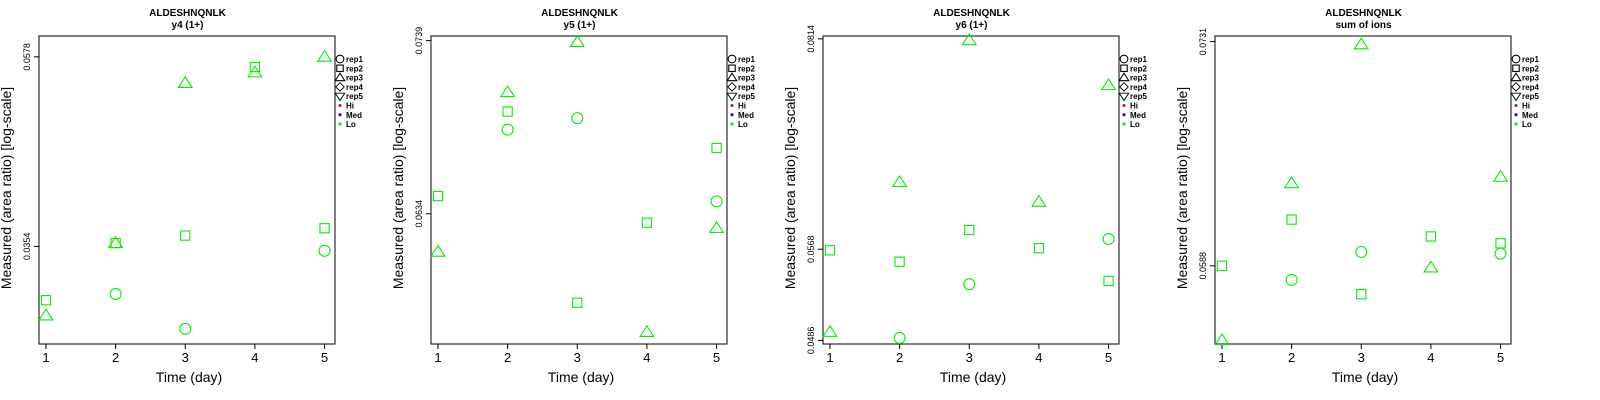 The image size is (1600, 400). Describe the element at coordinates (1363, 25) in the screenshot. I see `chart-subtitle: sum of ions` at that location.